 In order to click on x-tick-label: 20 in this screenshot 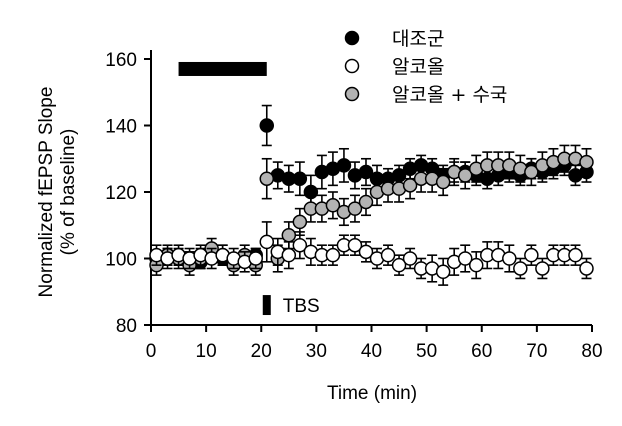, I will do `click(261, 351)`.